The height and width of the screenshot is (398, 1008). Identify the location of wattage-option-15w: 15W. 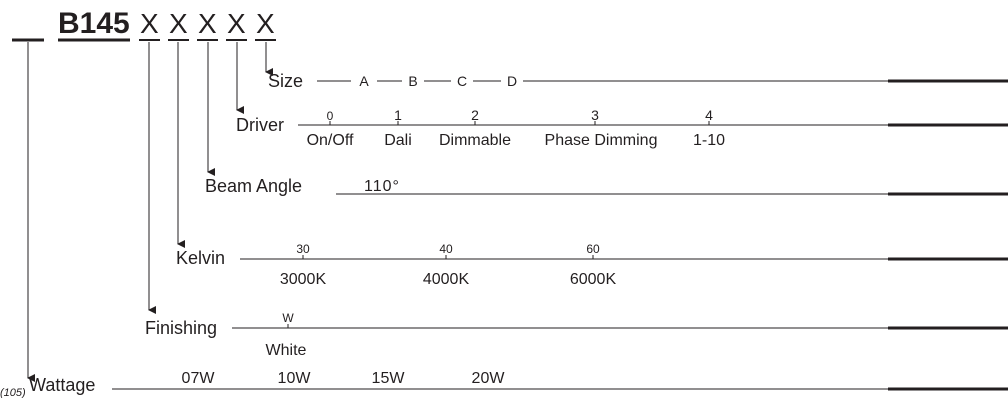
(389, 378).